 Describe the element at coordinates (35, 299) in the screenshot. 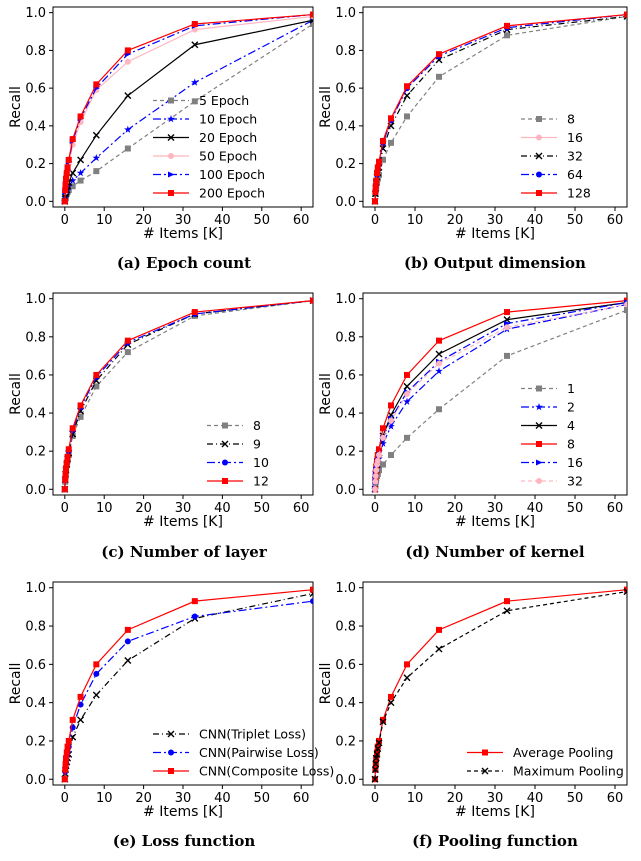

I see `y-tick-label: 1.0` at that location.